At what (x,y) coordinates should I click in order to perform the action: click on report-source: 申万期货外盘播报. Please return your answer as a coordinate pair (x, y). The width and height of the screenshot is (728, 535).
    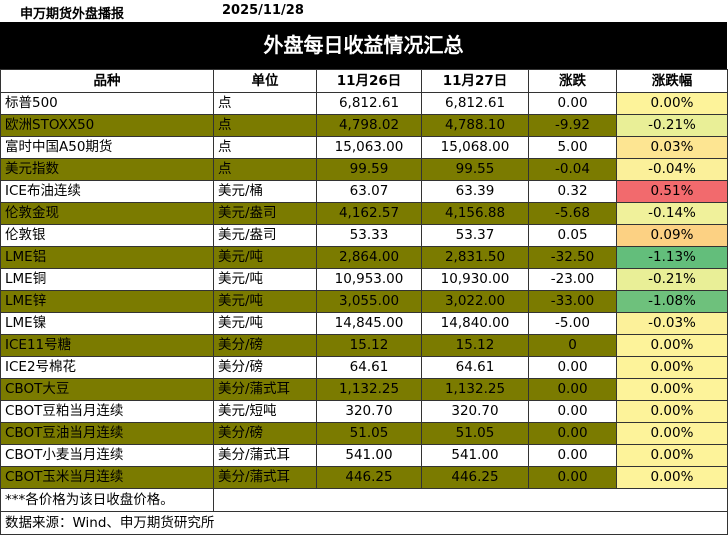
    Looking at the image, I should click on (72, 14).